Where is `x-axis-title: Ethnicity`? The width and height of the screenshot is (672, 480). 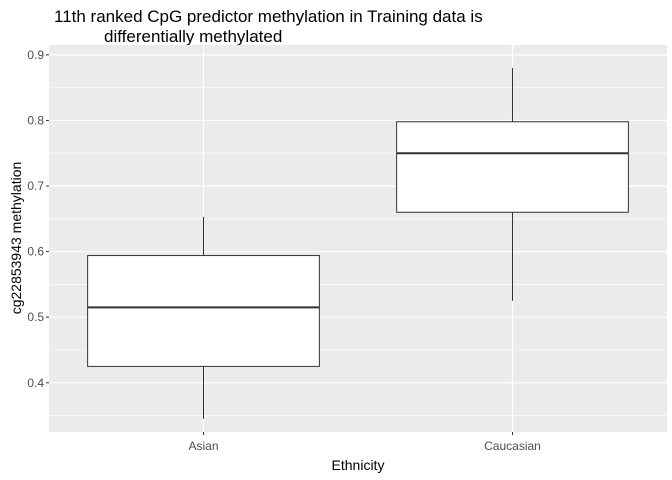
x-axis-title: Ethnicity is located at coordinates (358, 465).